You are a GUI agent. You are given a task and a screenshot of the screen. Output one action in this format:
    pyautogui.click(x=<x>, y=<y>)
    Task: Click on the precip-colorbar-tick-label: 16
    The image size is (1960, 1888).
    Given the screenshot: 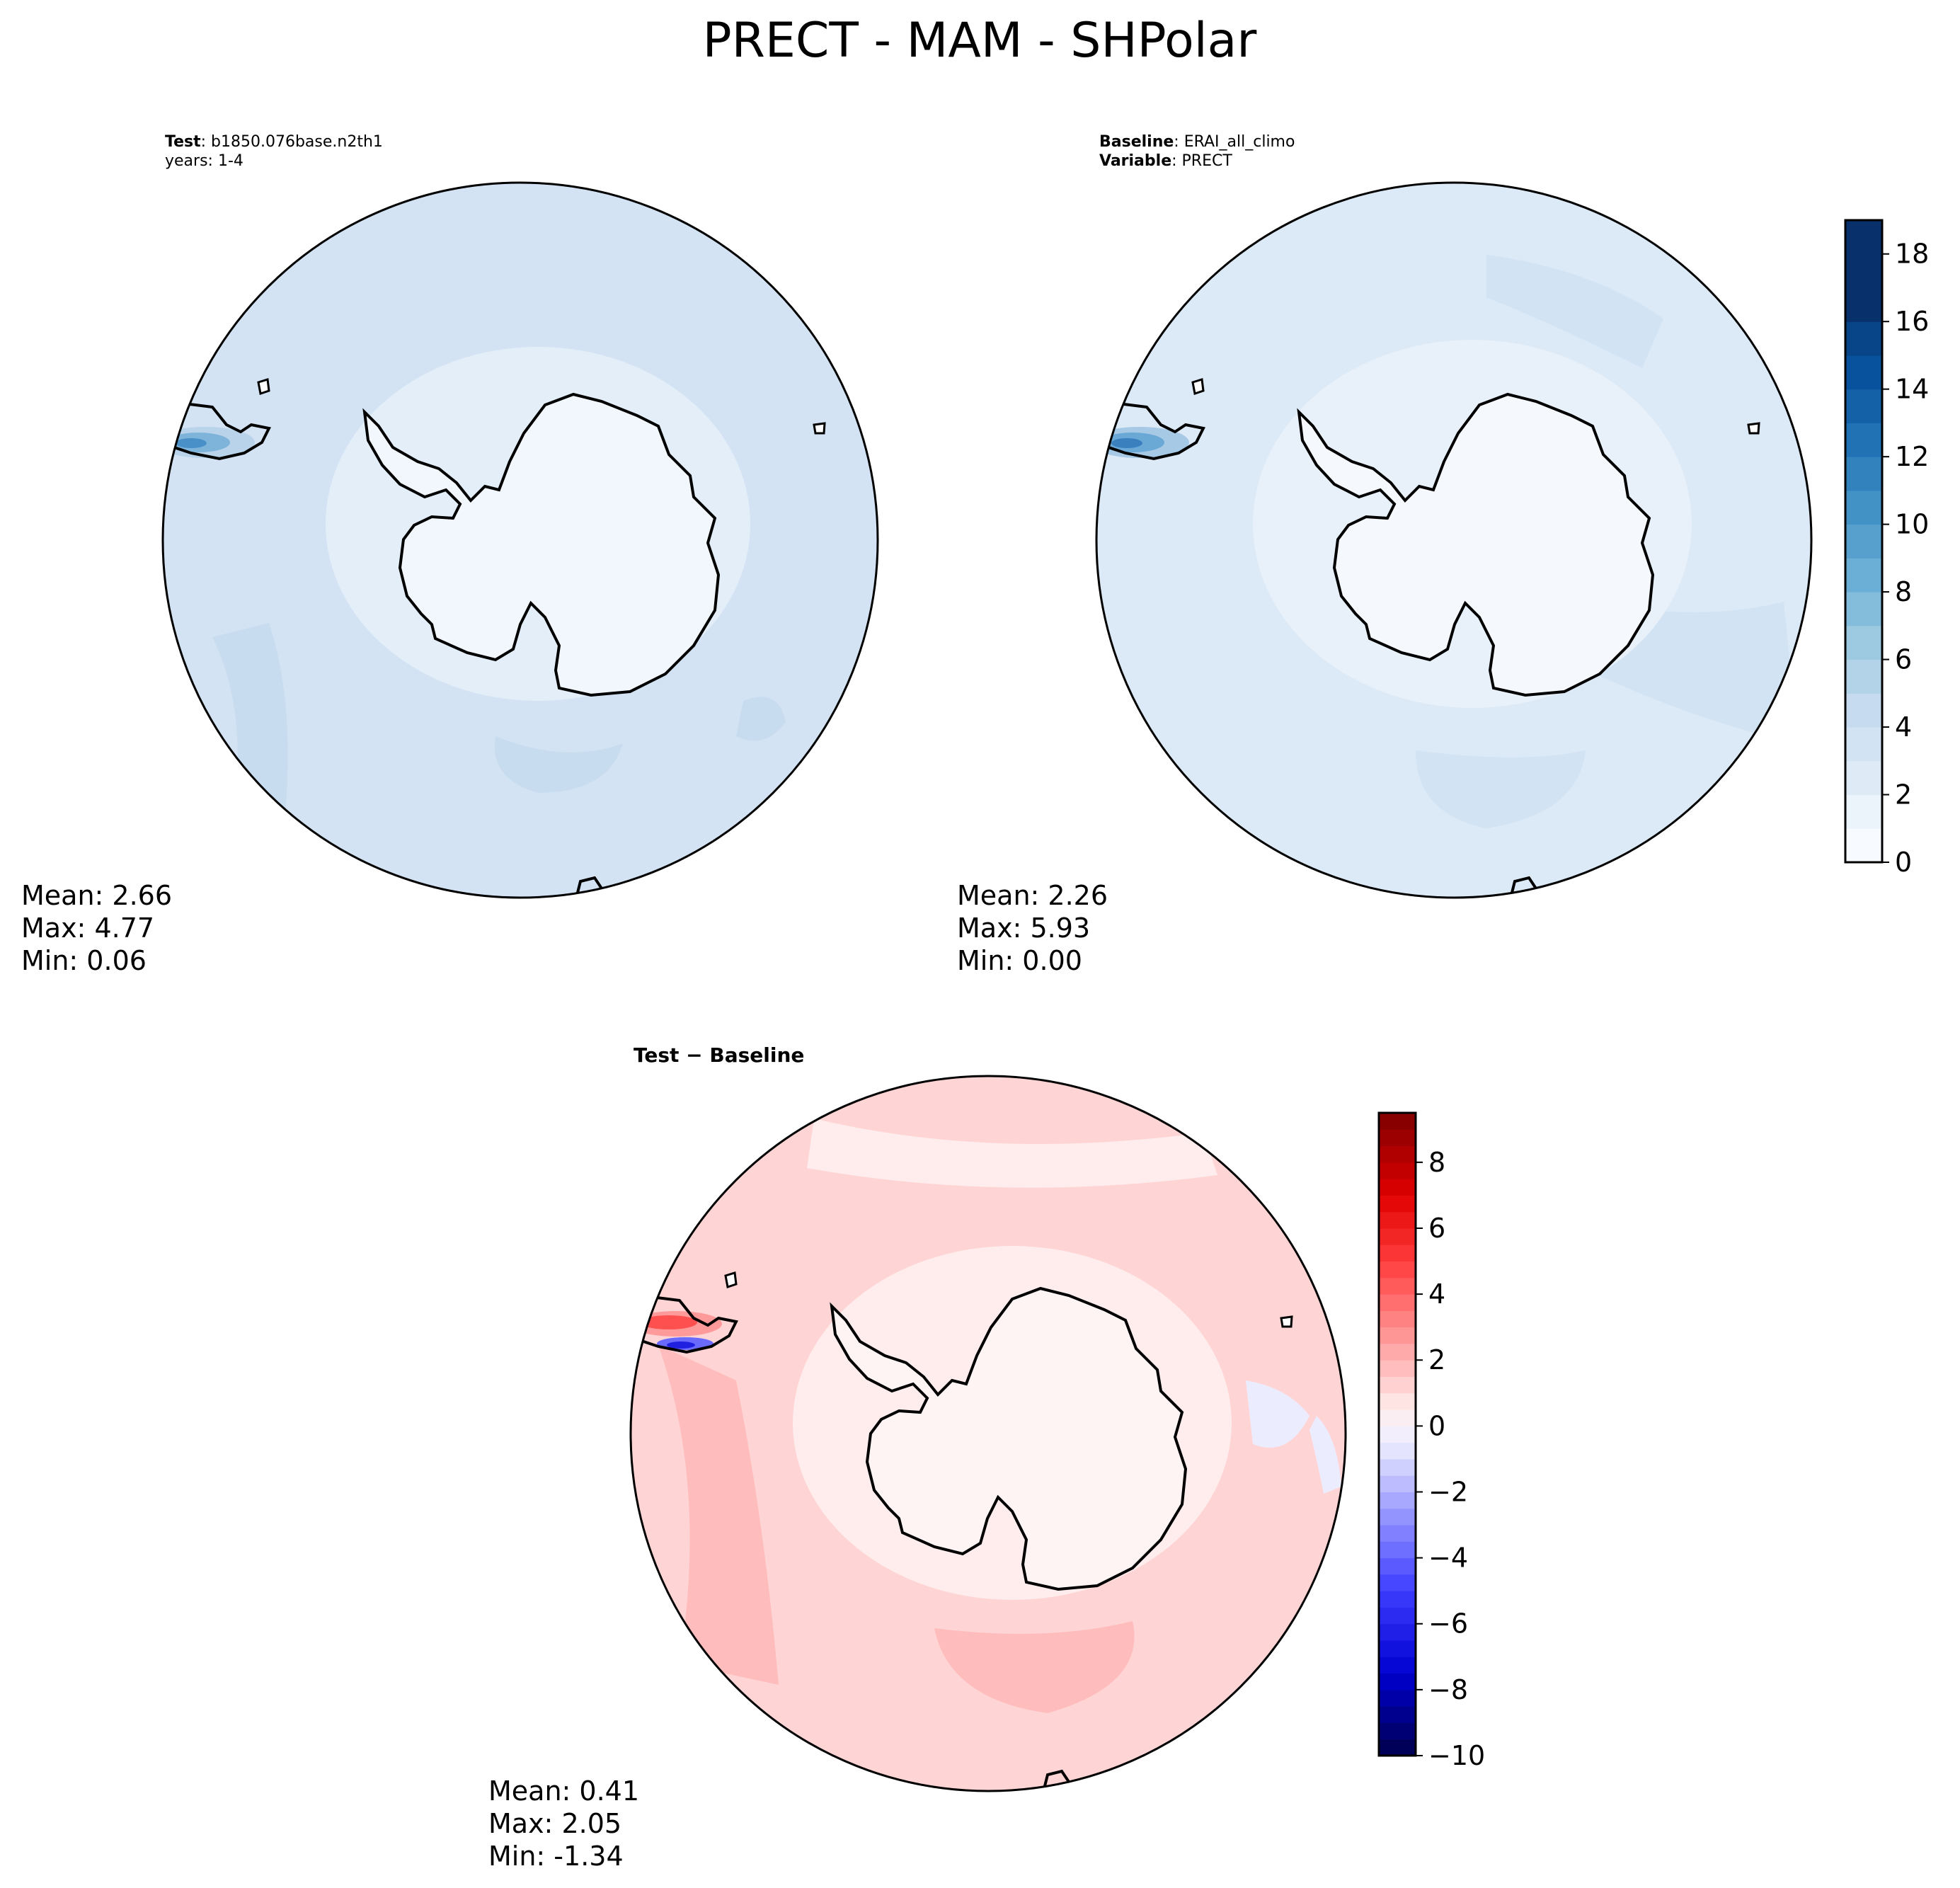 What is the action you would take?
    pyautogui.click(x=1912, y=321)
    